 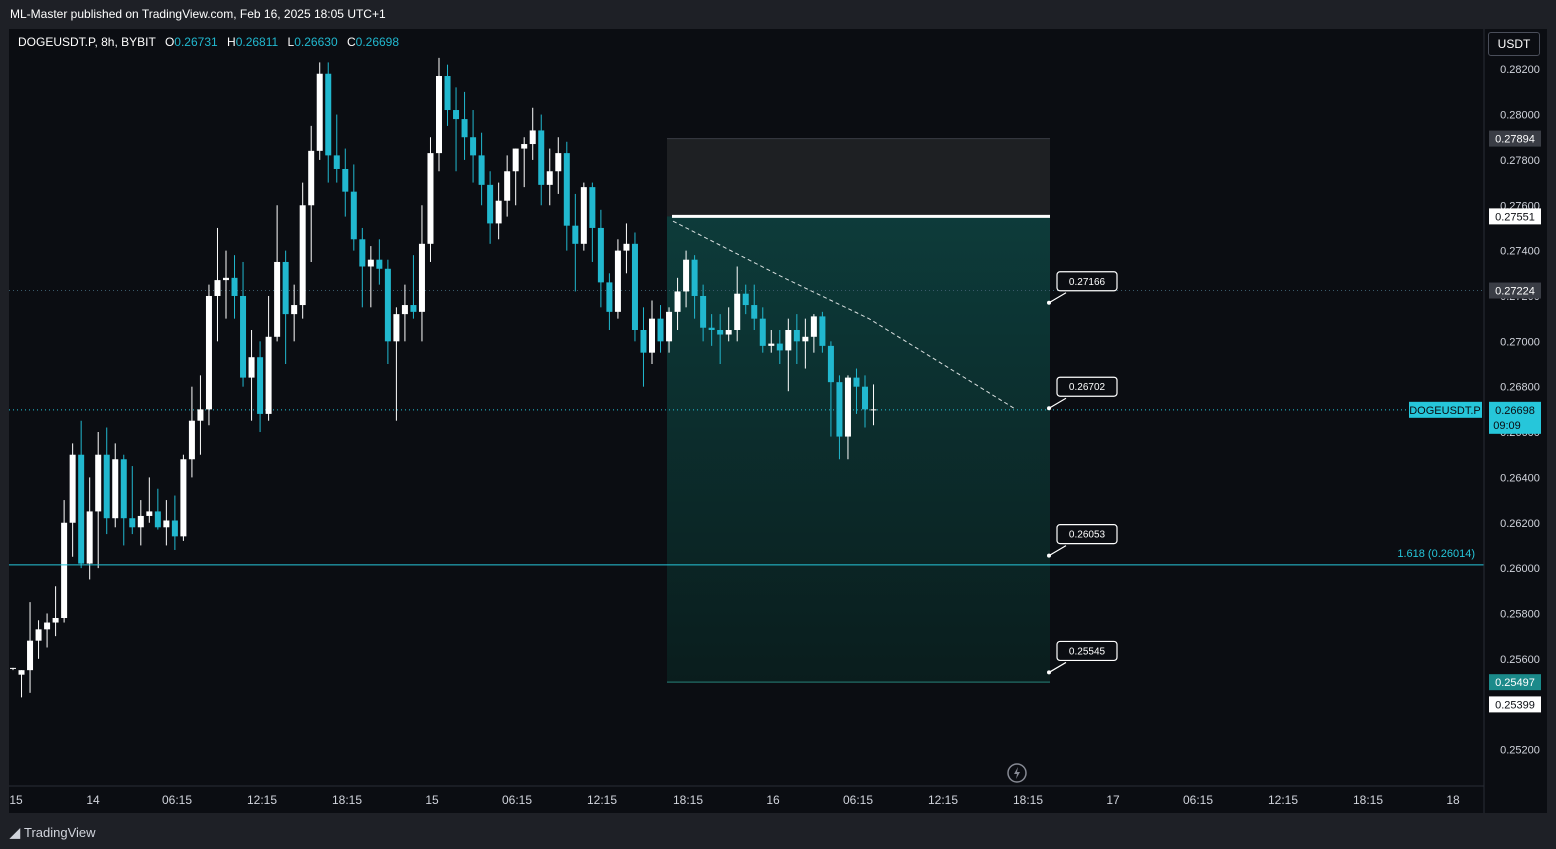 What do you see at coordinates (858, 449) in the screenshot?
I see `take-profit-zone` at bounding box center [858, 449].